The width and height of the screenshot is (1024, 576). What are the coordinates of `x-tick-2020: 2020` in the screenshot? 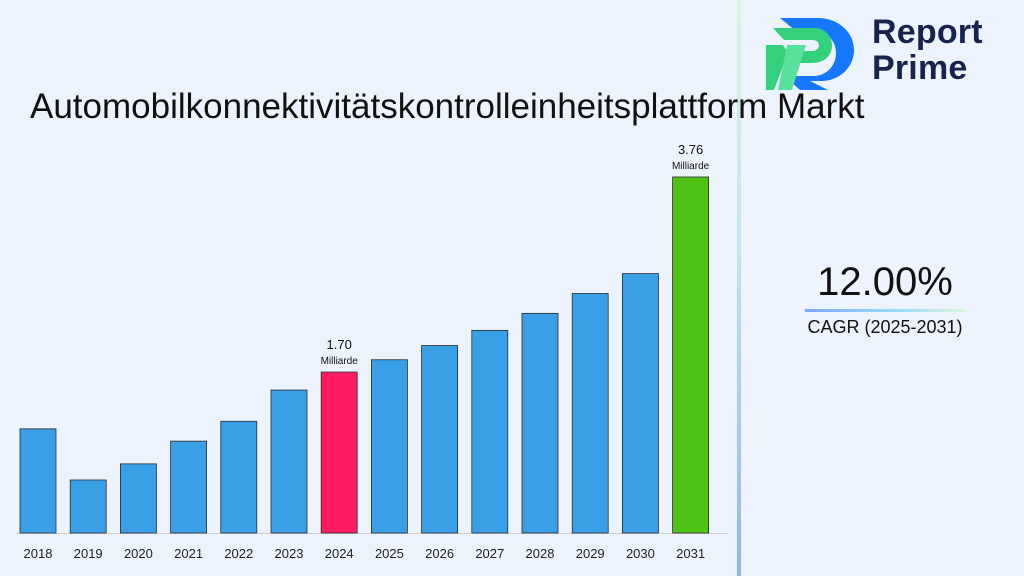 It's located at (138, 553).